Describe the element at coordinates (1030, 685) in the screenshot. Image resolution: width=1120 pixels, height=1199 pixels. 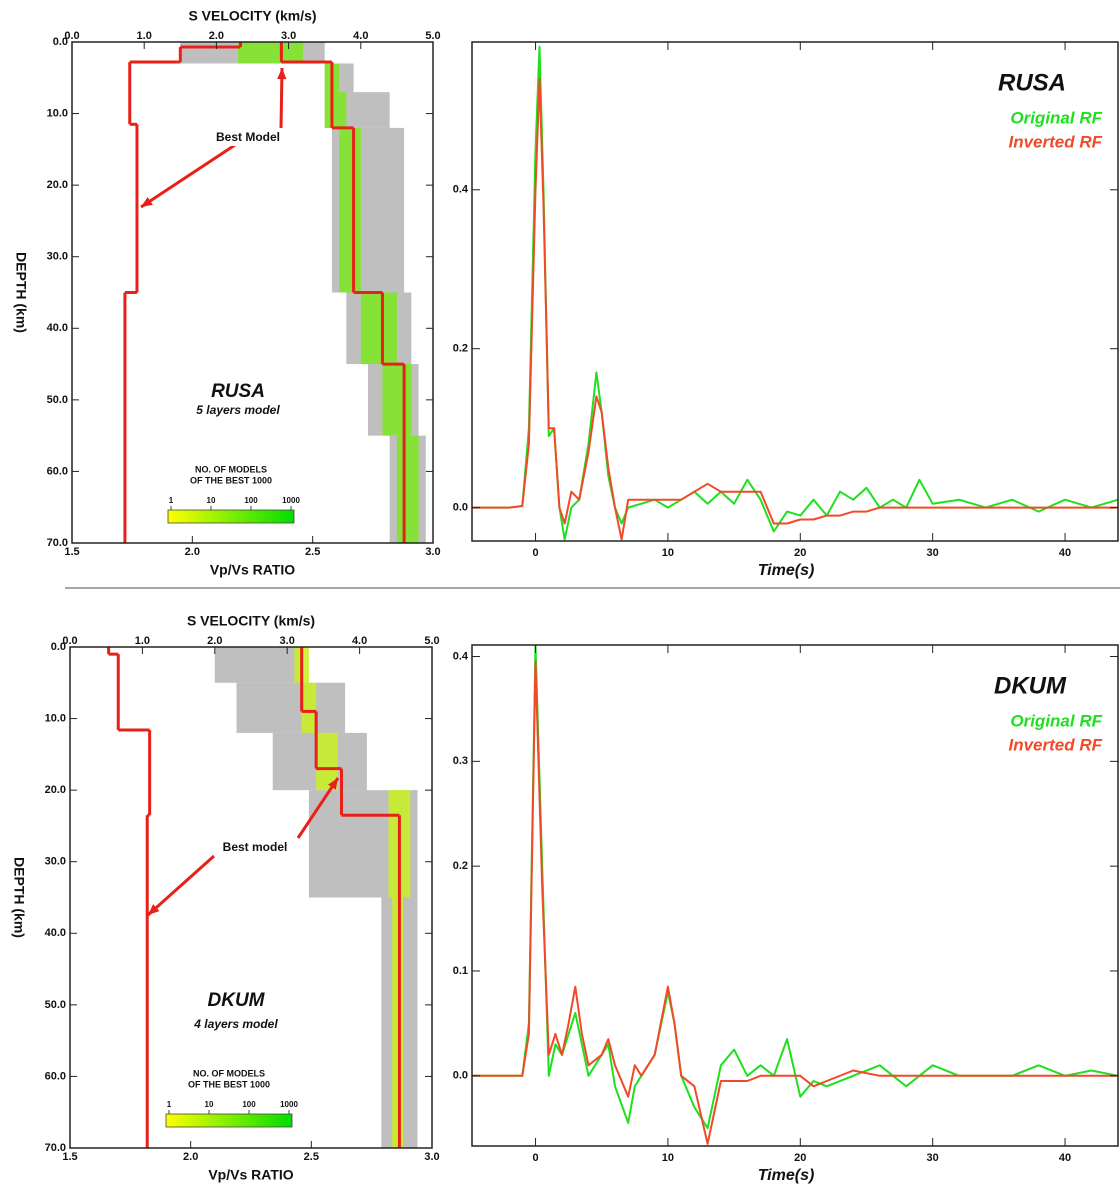
I see `station-name: DKUM` at that location.